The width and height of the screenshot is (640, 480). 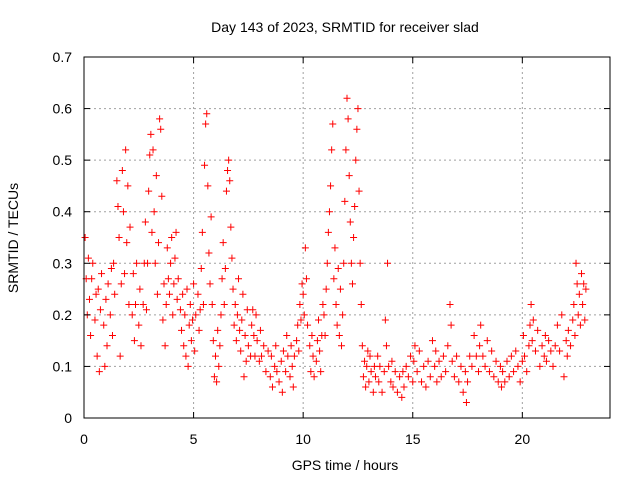 What do you see at coordinates (63, 315) in the screenshot?
I see `y-tick-label: 0.2` at bounding box center [63, 315].